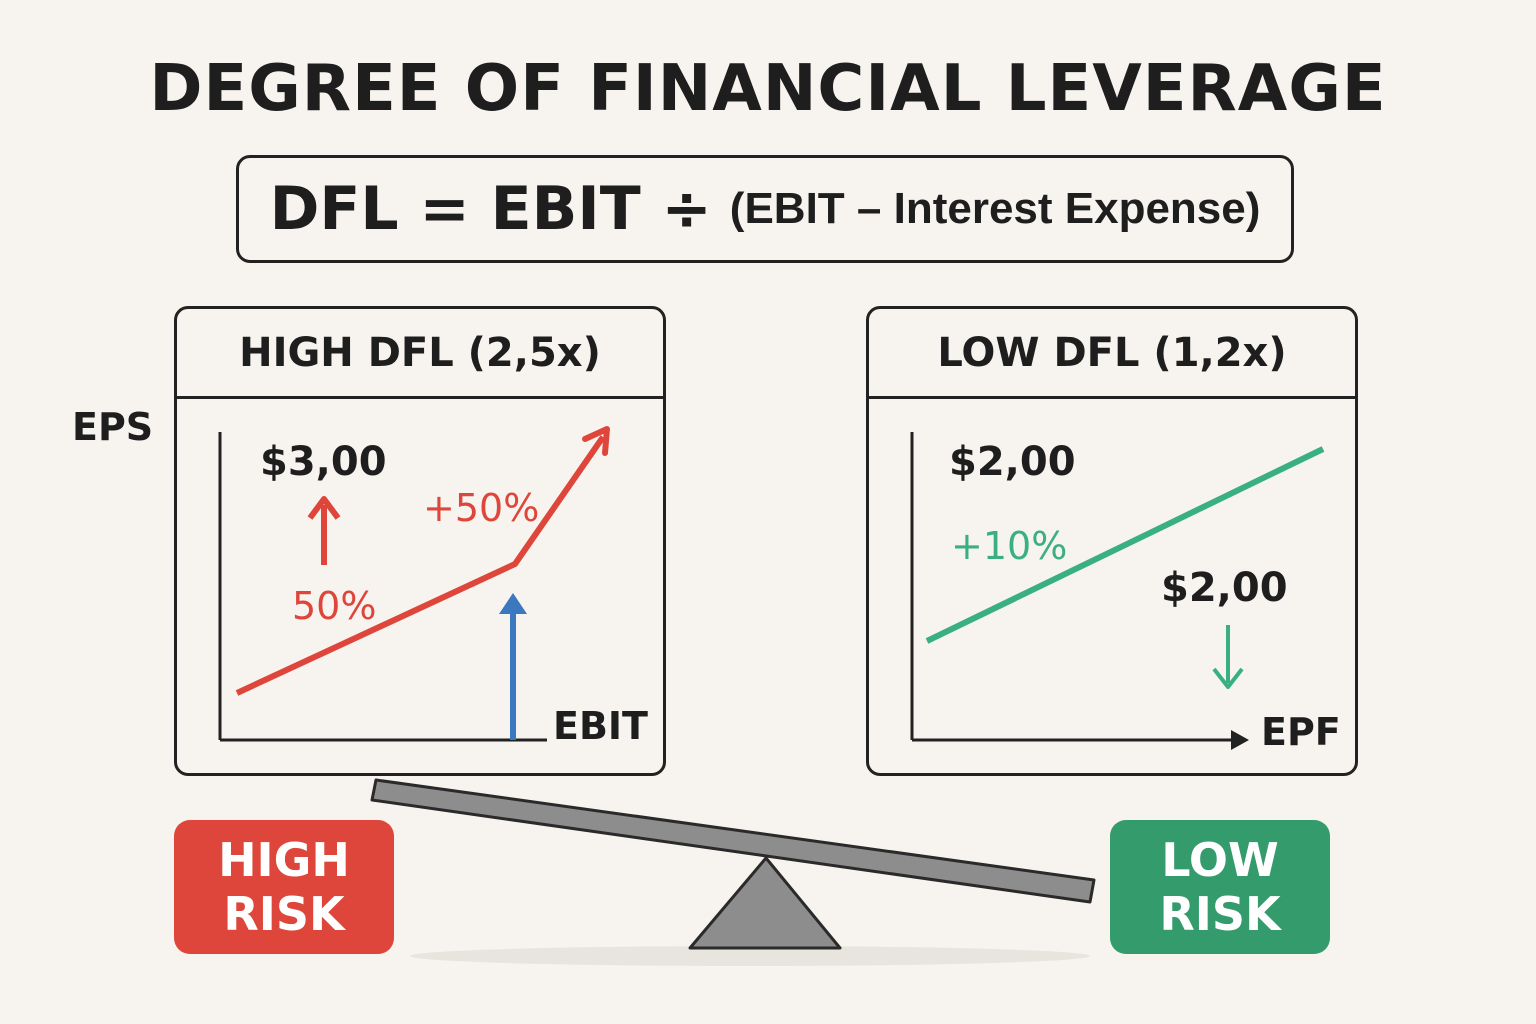 This screenshot has width=1536, height=1024. What do you see at coordinates (600, 726) in the screenshot?
I see `high-x-label: EBIT` at bounding box center [600, 726].